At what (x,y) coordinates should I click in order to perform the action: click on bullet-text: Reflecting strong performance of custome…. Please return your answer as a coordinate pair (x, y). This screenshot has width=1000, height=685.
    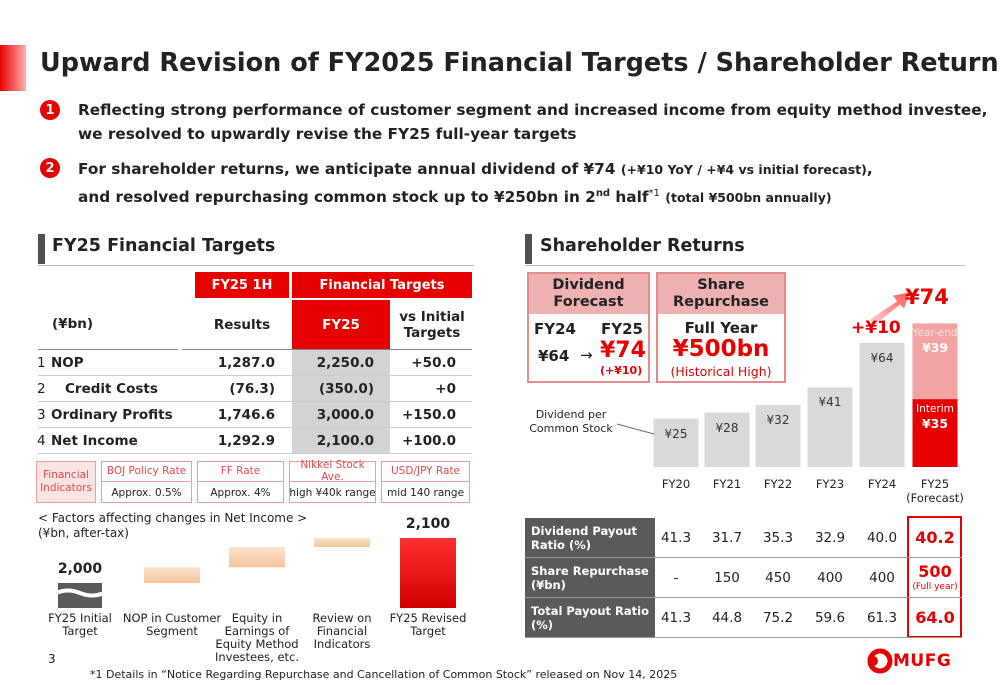
    Looking at the image, I should click on (533, 122).